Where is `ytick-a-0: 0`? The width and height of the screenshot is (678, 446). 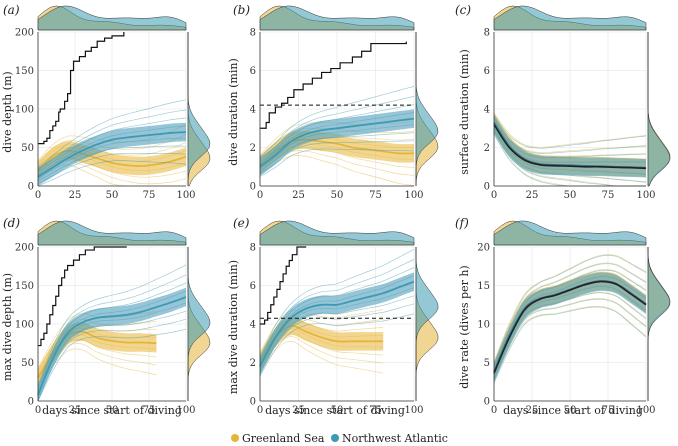 ytick-a-0: 0 is located at coordinates (31, 187).